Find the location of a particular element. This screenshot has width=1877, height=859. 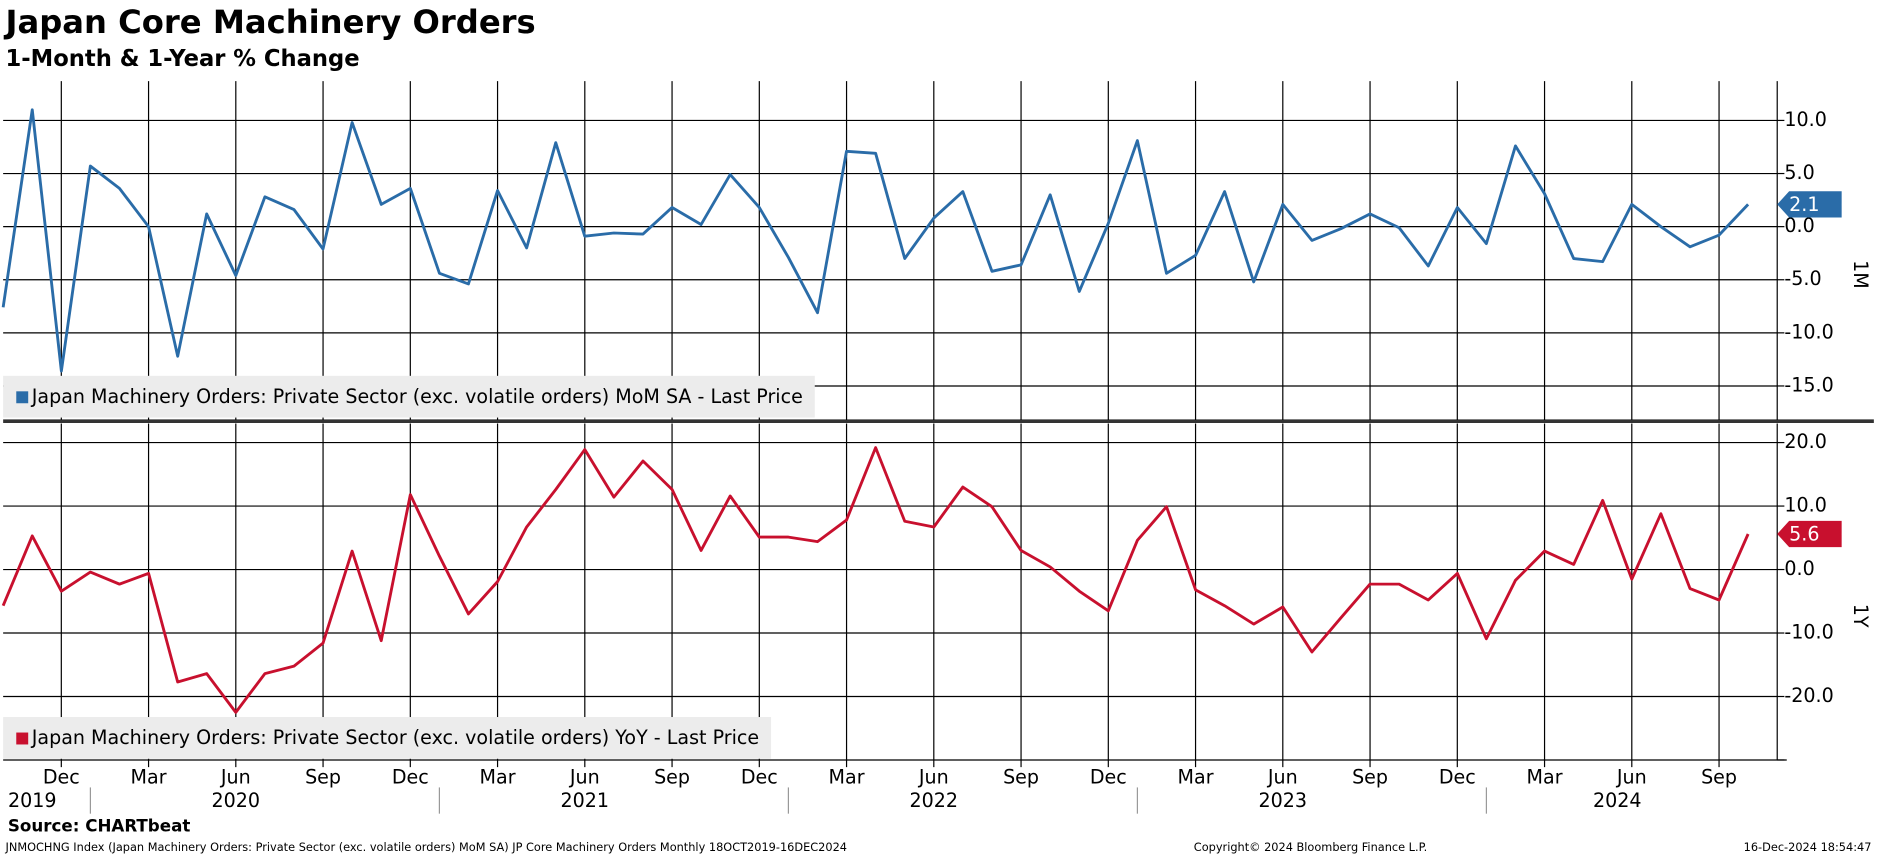

y-tick-label: -20.0 is located at coordinates (1808, 696).